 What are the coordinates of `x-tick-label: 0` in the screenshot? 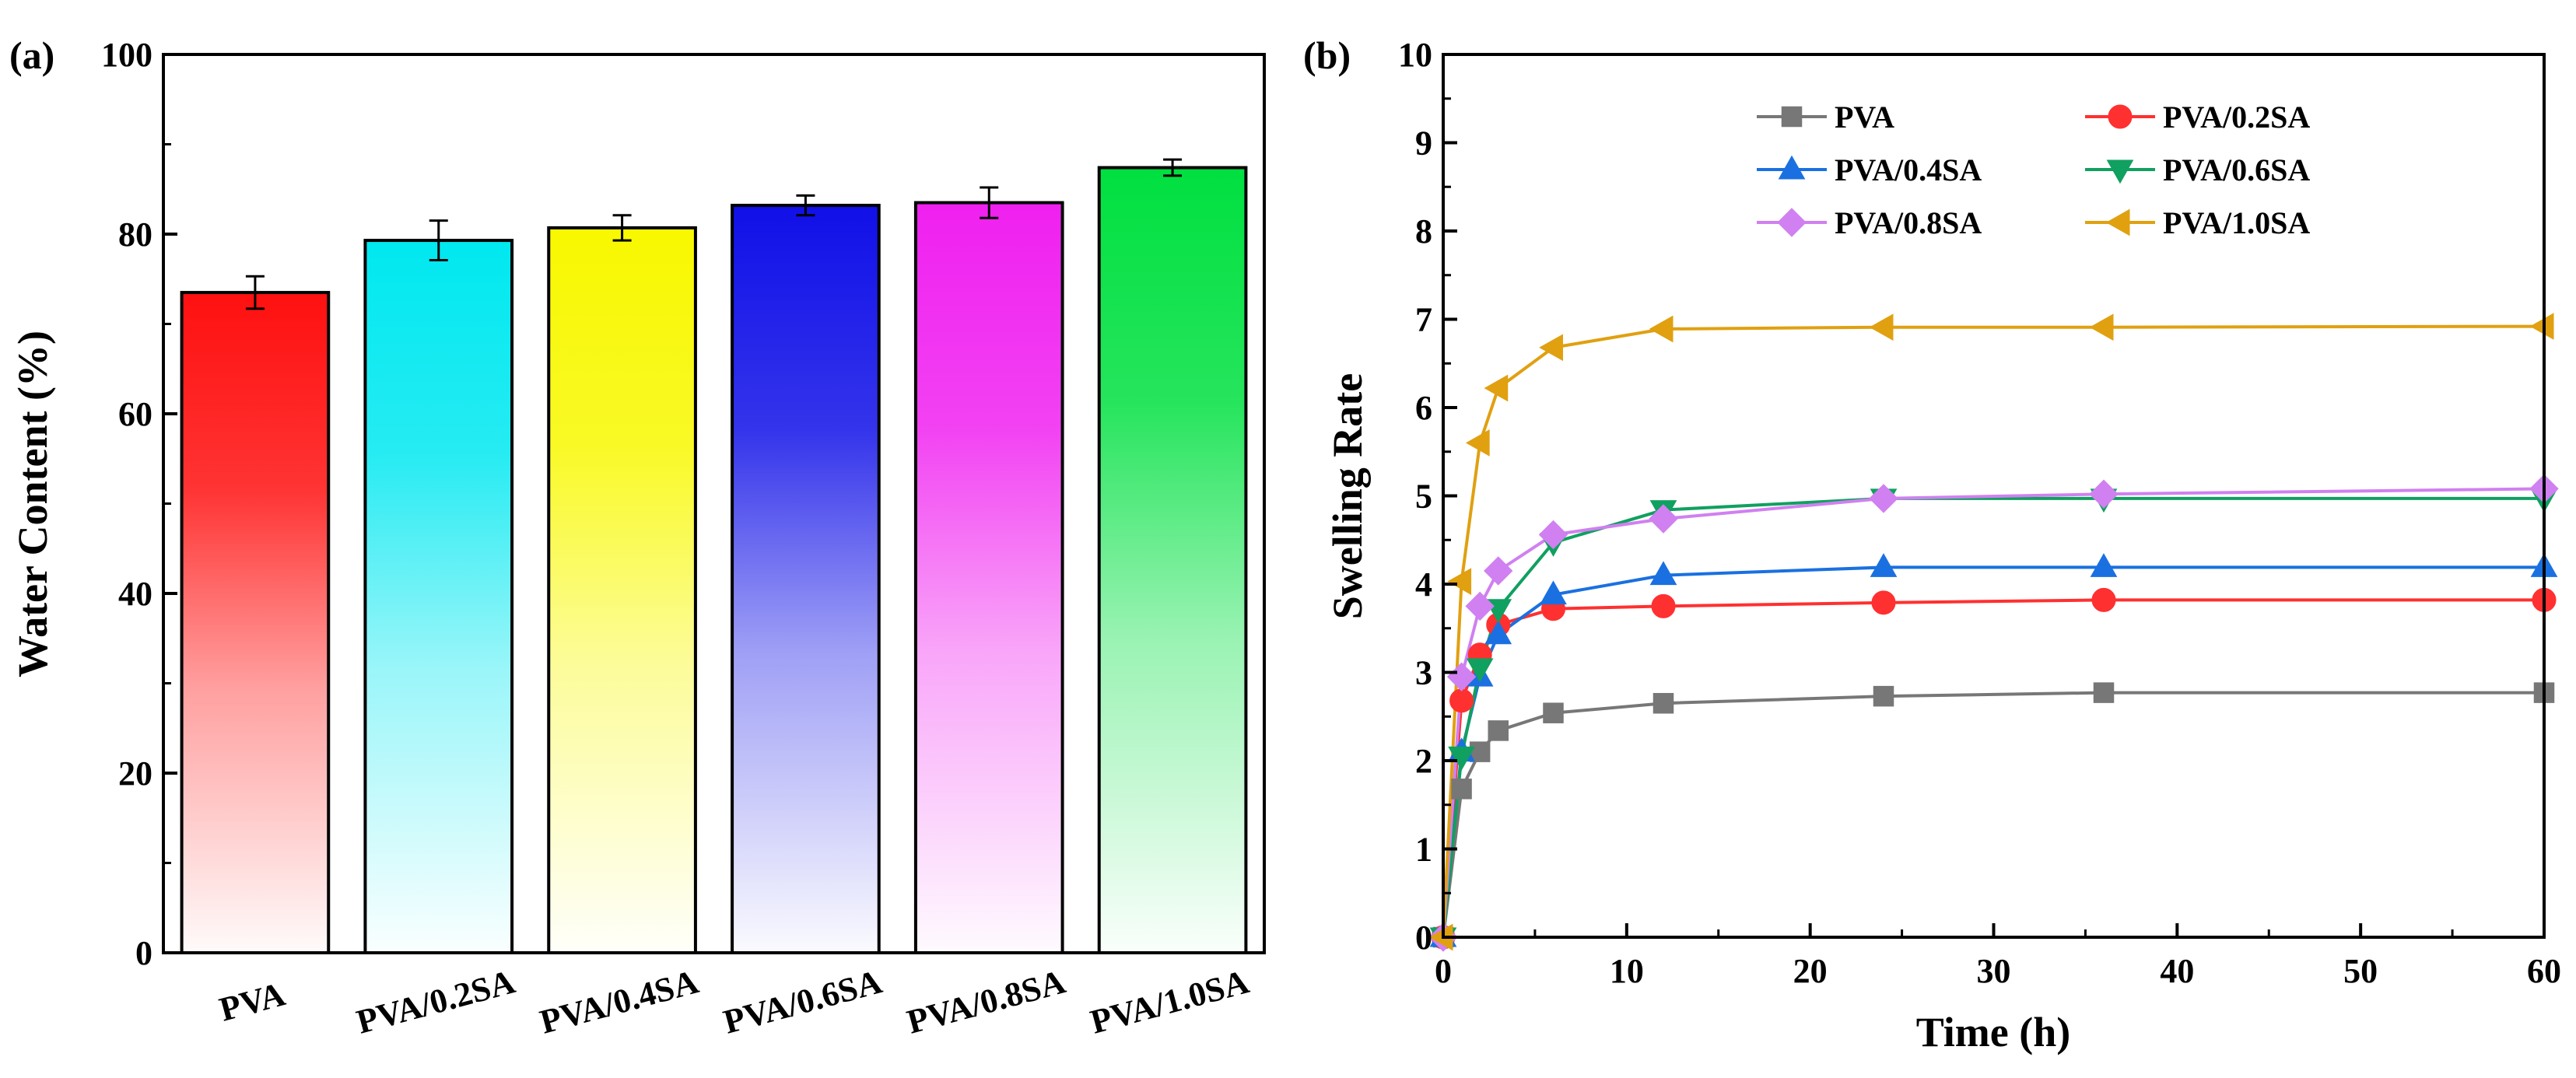 It's located at (1443, 971).